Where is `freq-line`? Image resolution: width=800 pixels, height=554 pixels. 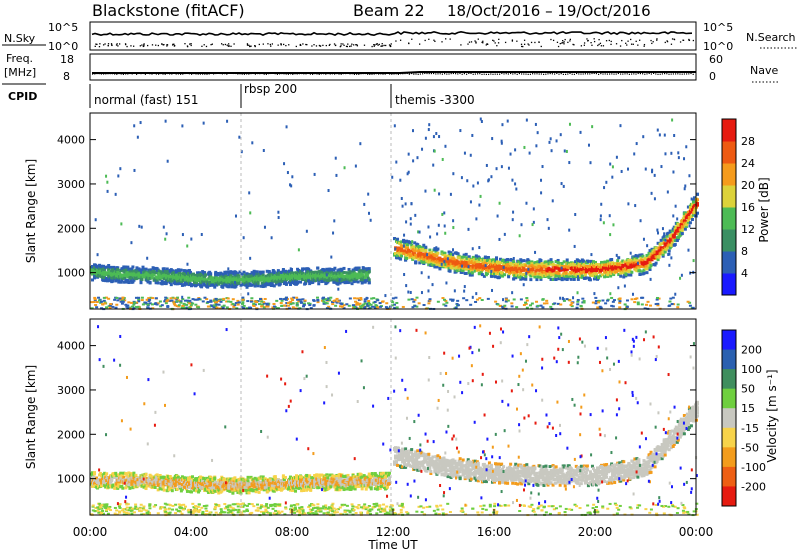
freq-line is located at coordinates (394, 72).